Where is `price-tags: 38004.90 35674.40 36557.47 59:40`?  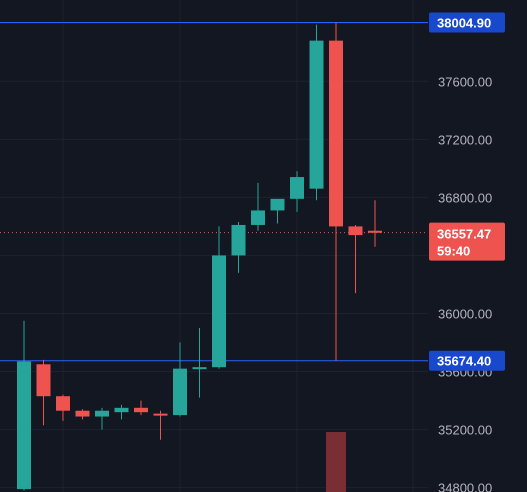 price-tags: 38004.90 35674.40 36557.47 59:40 is located at coordinates (467, 191).